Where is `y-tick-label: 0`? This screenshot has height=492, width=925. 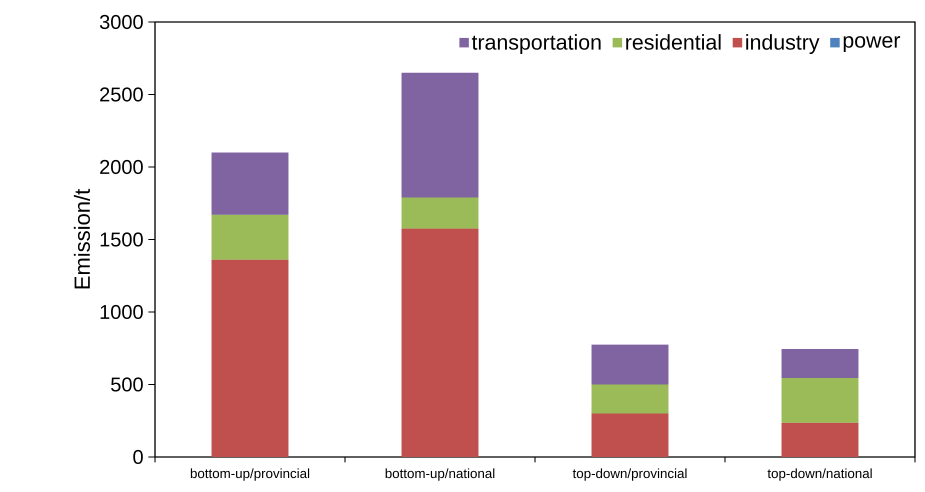
y-tick-label: 0 is located at coordinates (138, 457).